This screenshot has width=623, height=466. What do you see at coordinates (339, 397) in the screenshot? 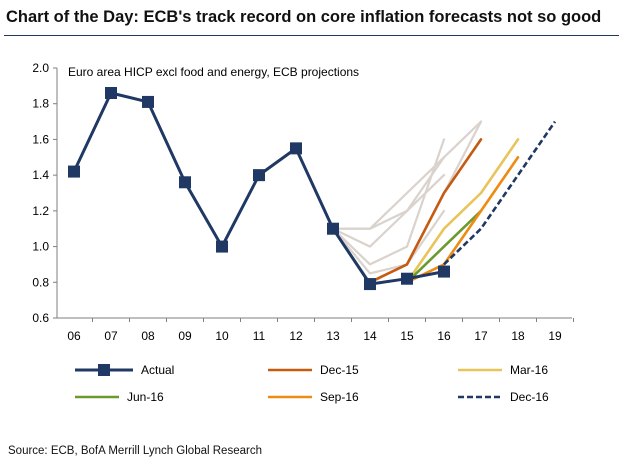
I see `legend-label: Sep-16` at bounding box center [339, 397].